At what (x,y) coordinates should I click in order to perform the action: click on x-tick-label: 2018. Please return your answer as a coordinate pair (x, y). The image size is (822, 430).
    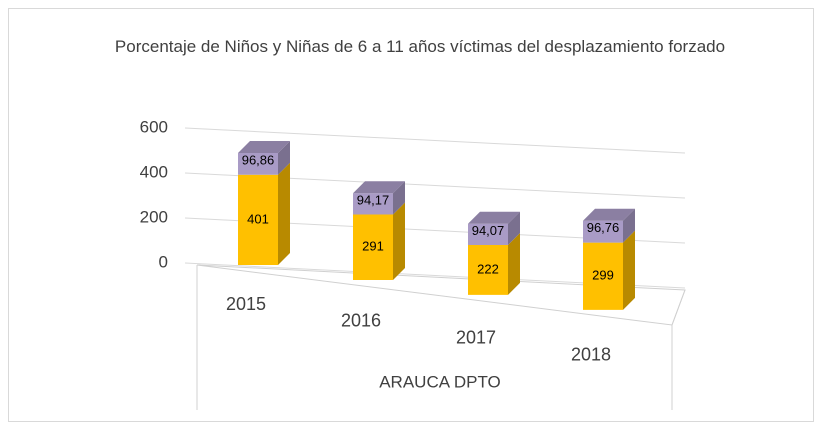
    Looking at the image, I should click on (591, 355).